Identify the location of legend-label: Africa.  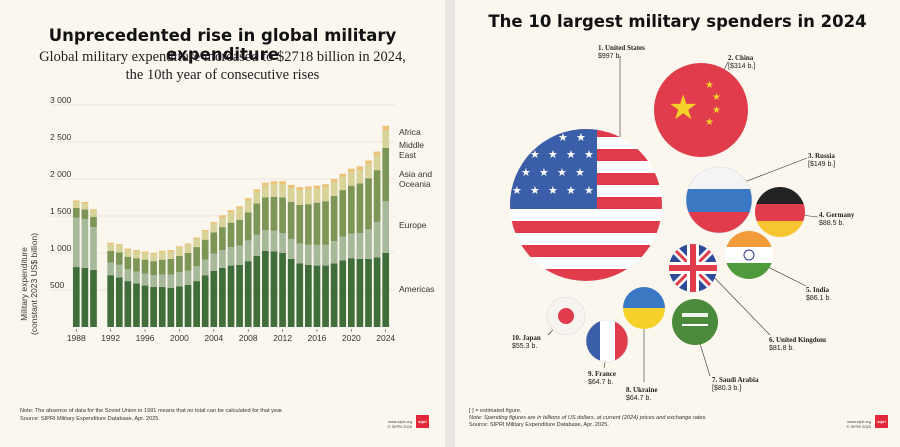
(410, 132).